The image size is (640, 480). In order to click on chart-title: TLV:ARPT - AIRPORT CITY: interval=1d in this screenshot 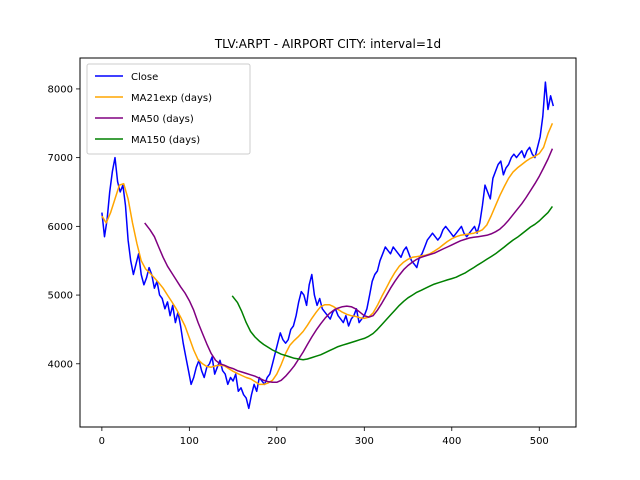, I will do `click(327, 44)`.